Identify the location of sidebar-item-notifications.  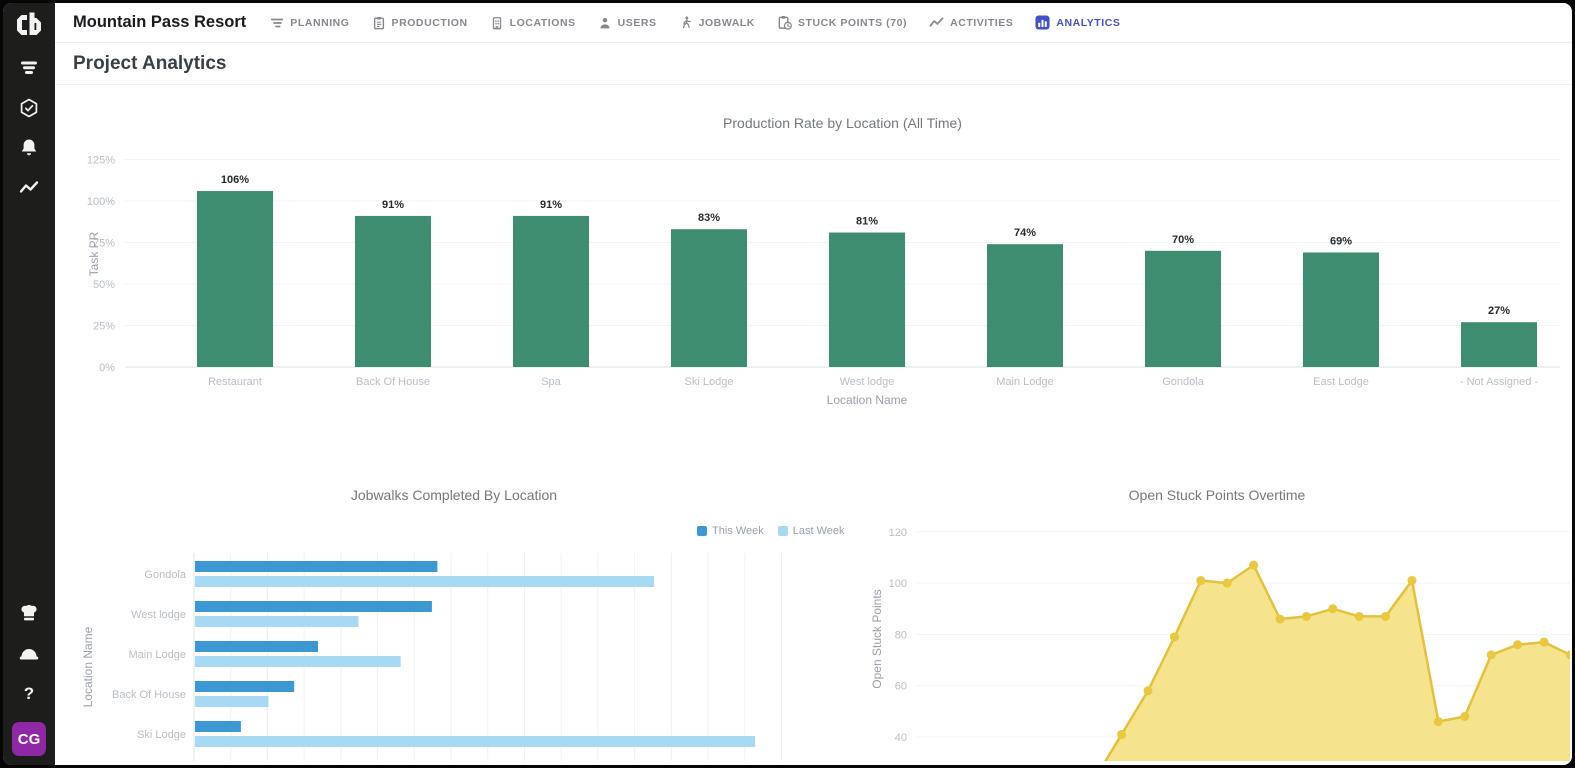
(29, 148).